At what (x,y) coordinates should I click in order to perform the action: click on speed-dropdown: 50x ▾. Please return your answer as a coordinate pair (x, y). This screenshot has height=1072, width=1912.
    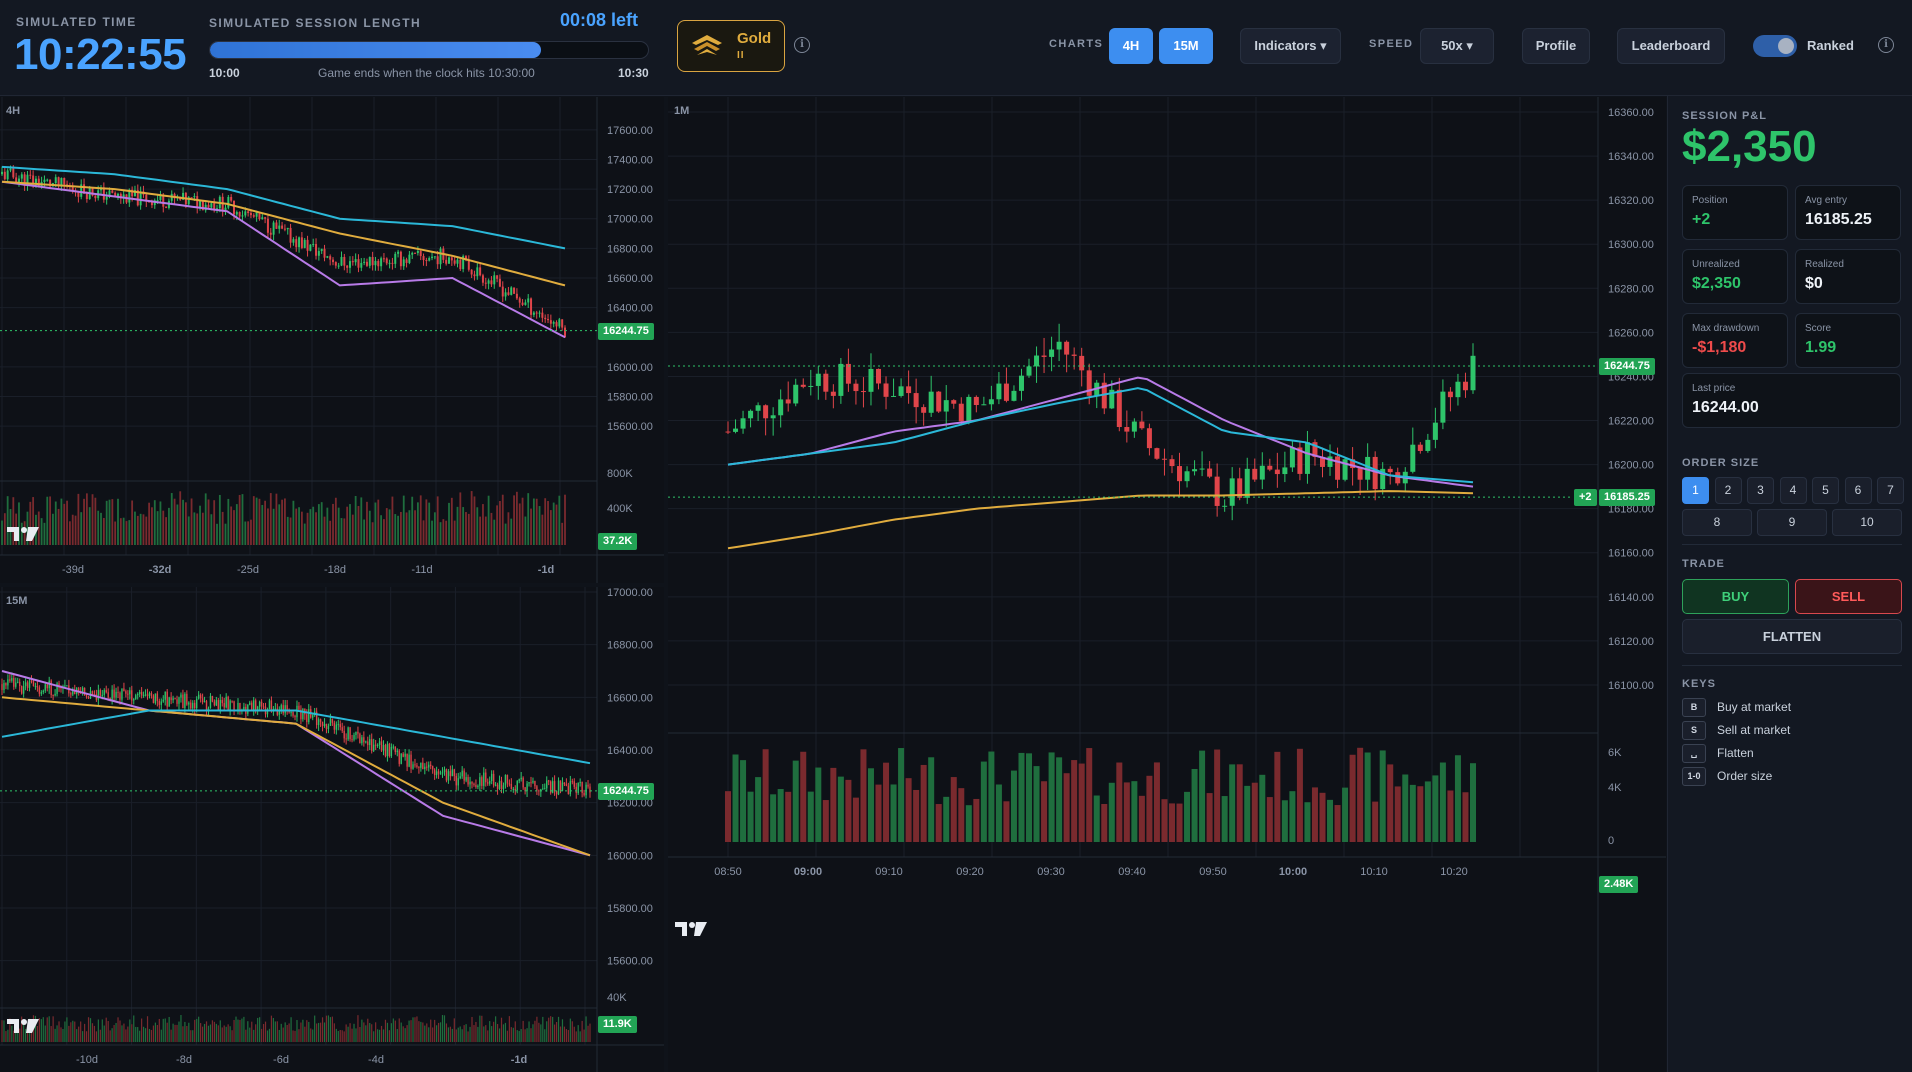
    Looking at the image, I should click on (1457, 46).